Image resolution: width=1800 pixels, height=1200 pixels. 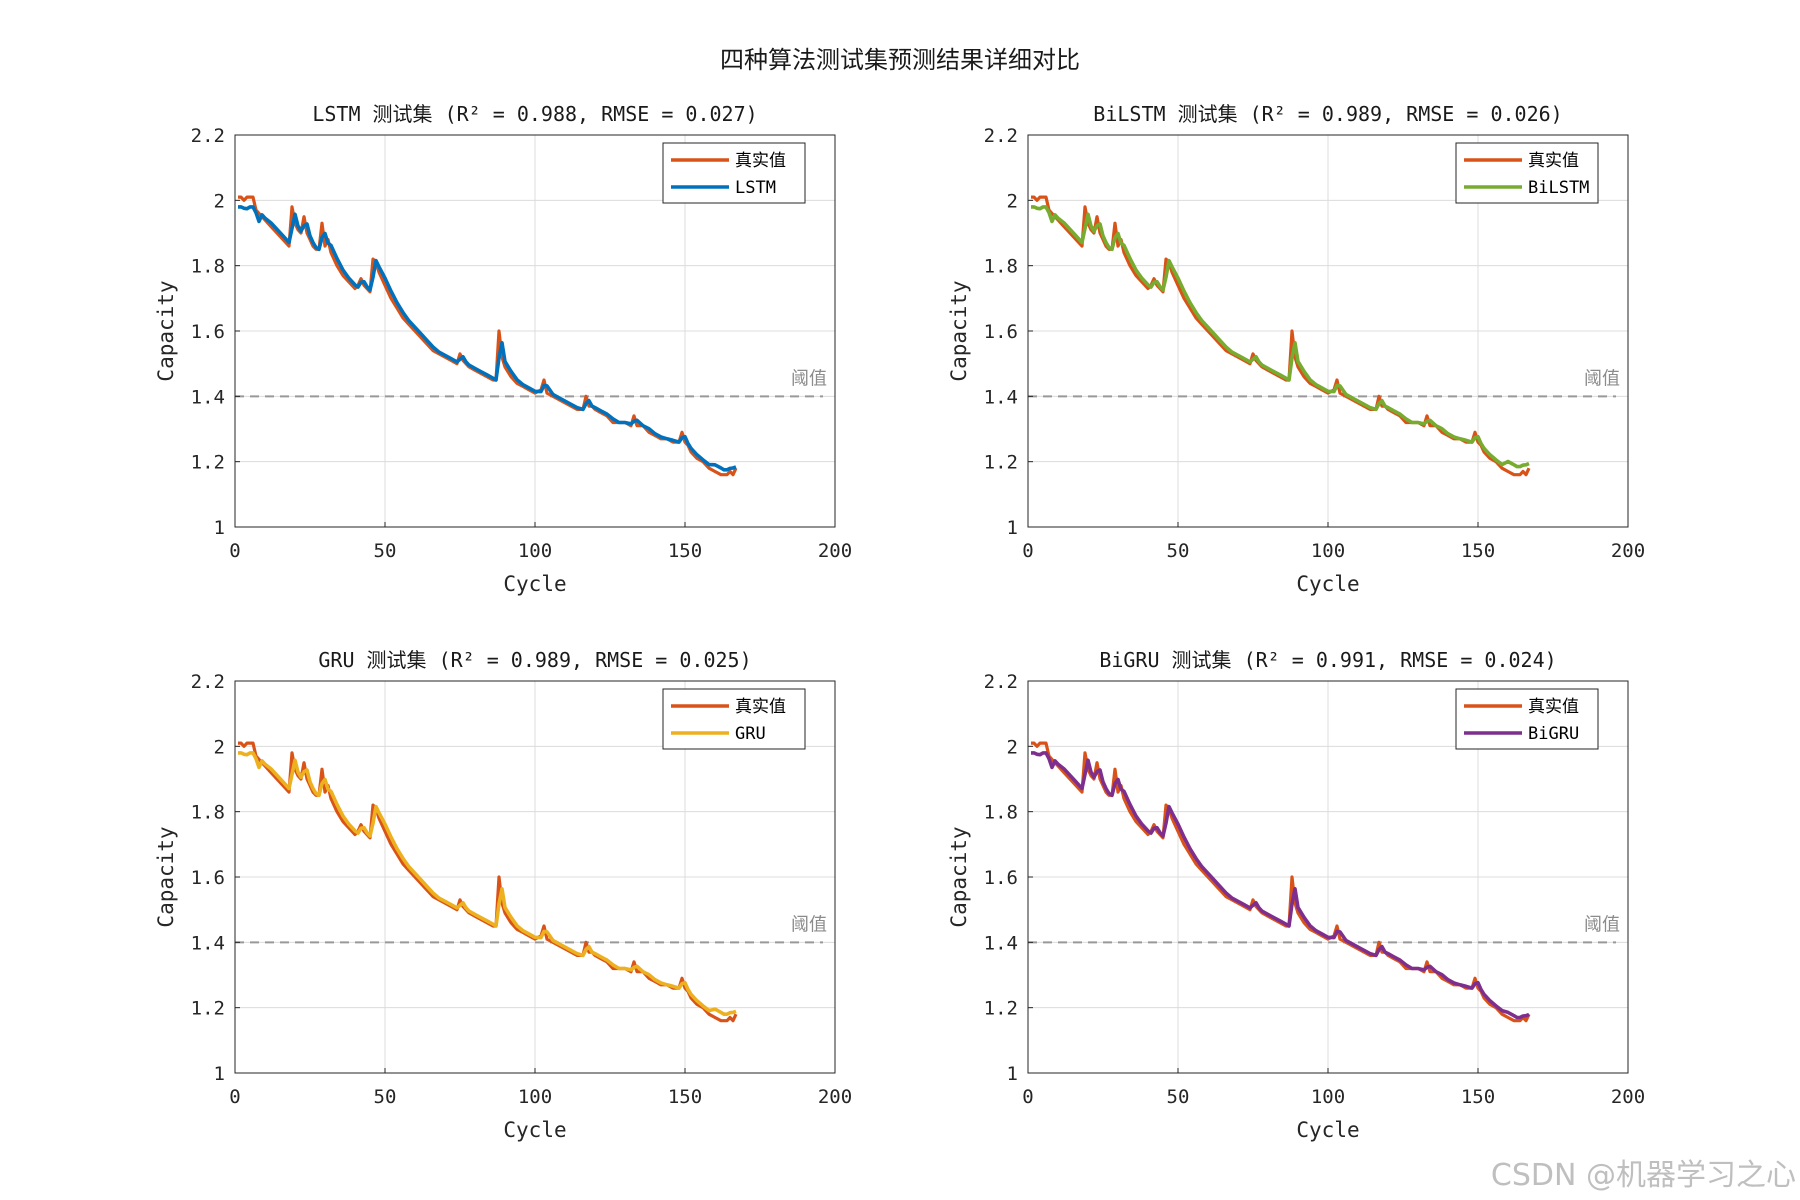 What do you see at coordinates (1558, 188) in the screenshot?
I see `legend-label: BiLSTM` at bounding box center [1558, 188].